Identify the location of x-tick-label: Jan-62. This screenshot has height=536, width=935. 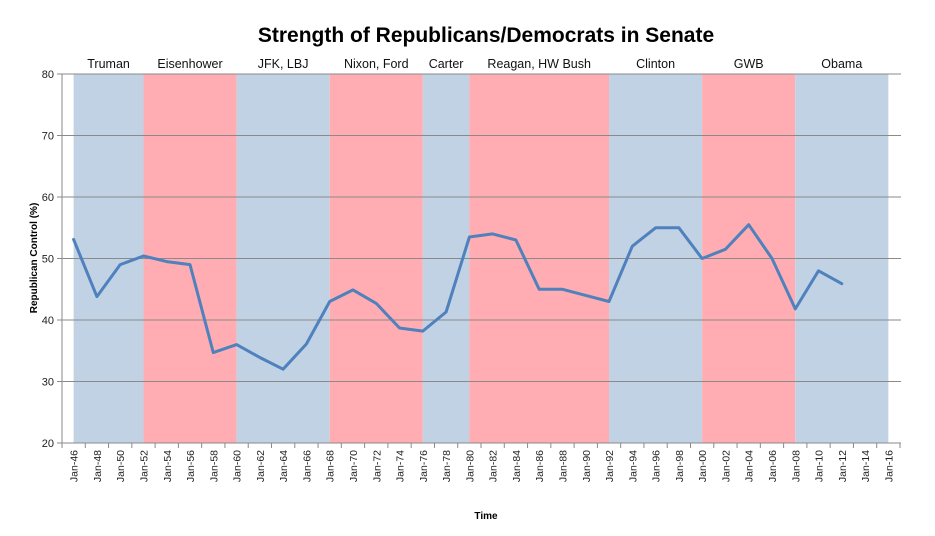
(261, 466).